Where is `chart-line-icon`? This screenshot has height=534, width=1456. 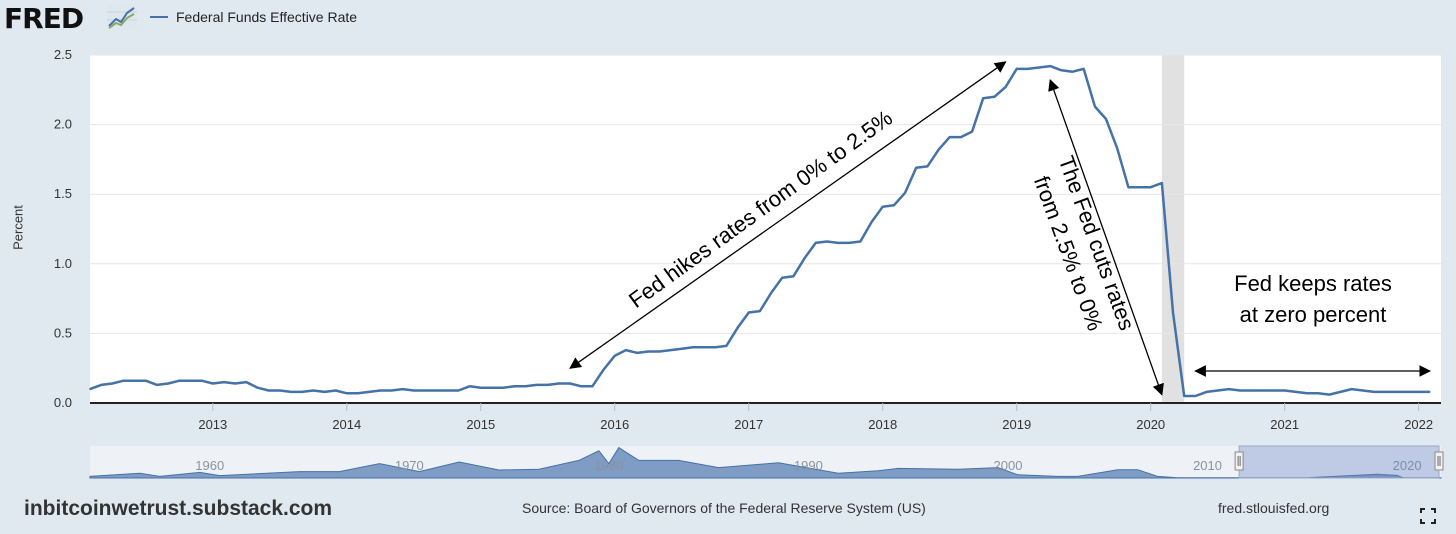 chart-line-icon is located at coordinates (122, 17).